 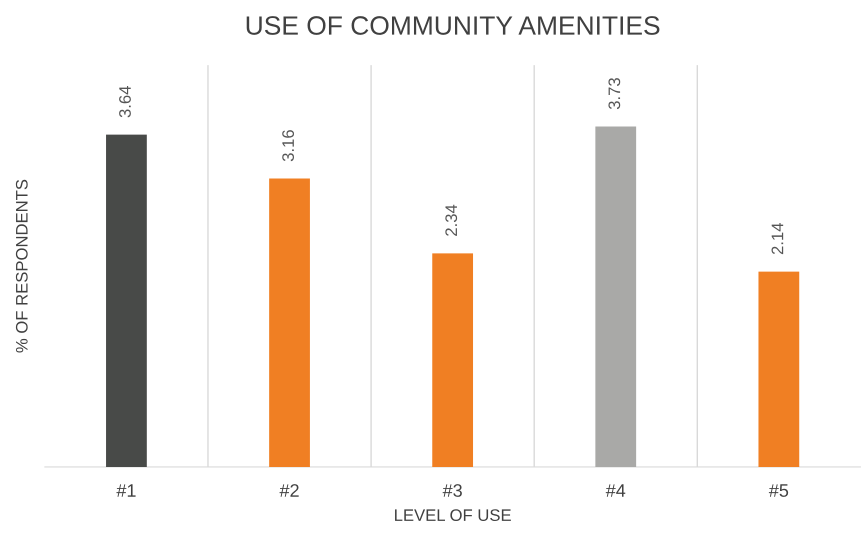 What do you see at coordinates (289, 490) in the screenshot?
I see `x-tick-label: #2` at bounding box center [289, 490].